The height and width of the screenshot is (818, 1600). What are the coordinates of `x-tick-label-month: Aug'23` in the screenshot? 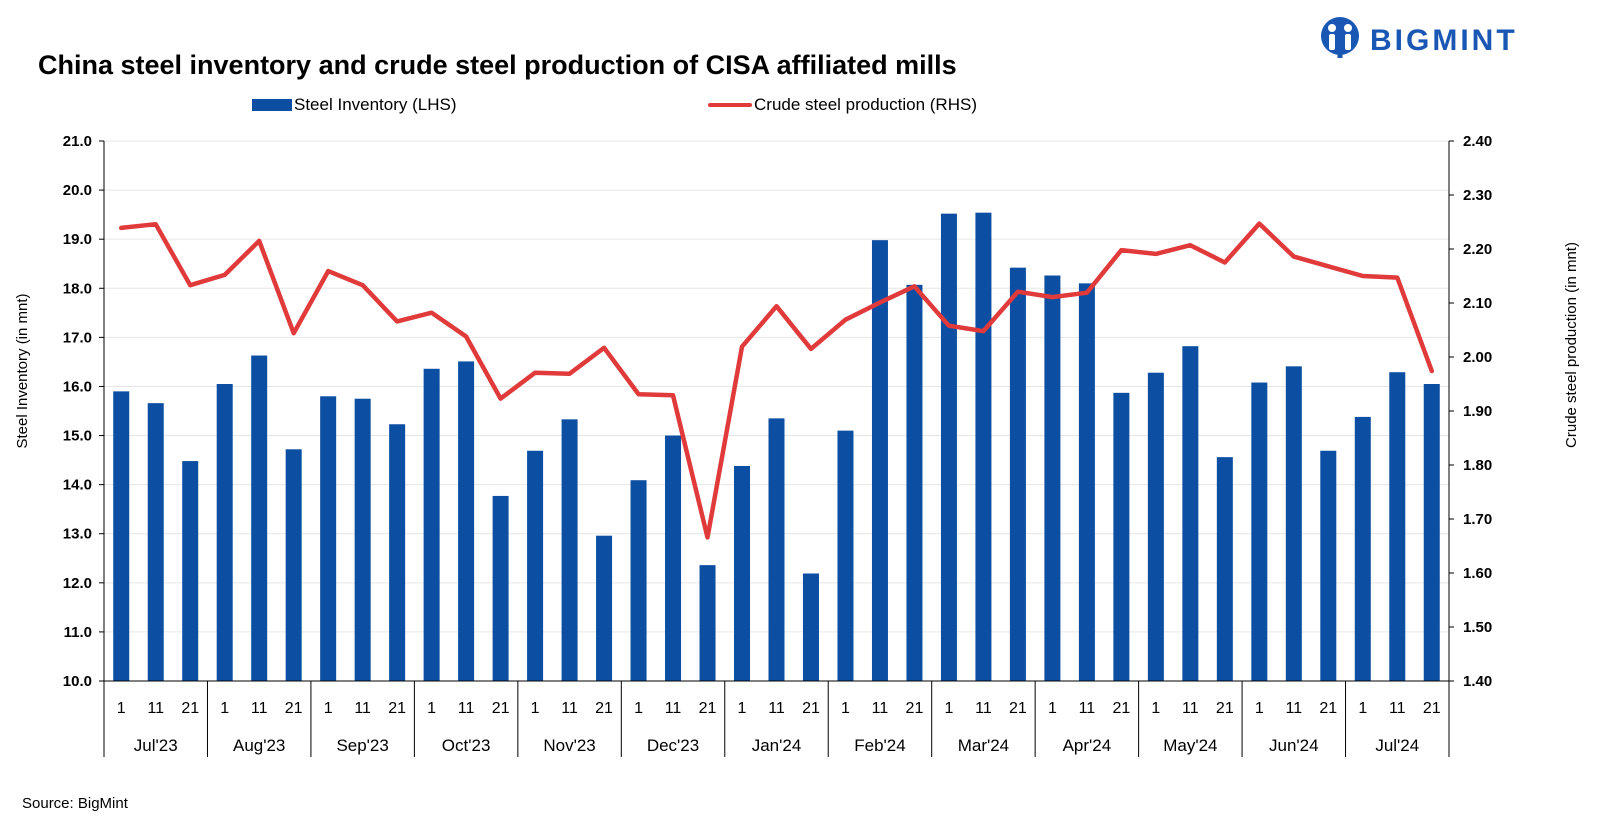 It's located at (259, 745).